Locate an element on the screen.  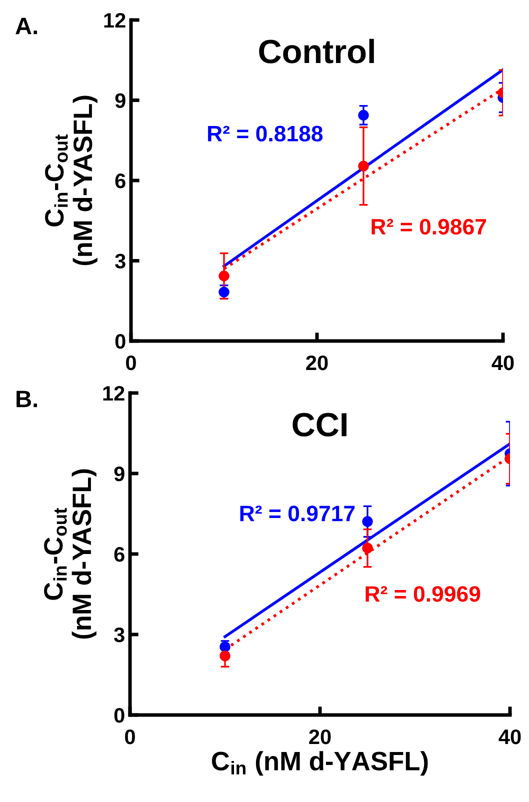
annotation: R² = 0.8188 is located at coordinates (265, 134).